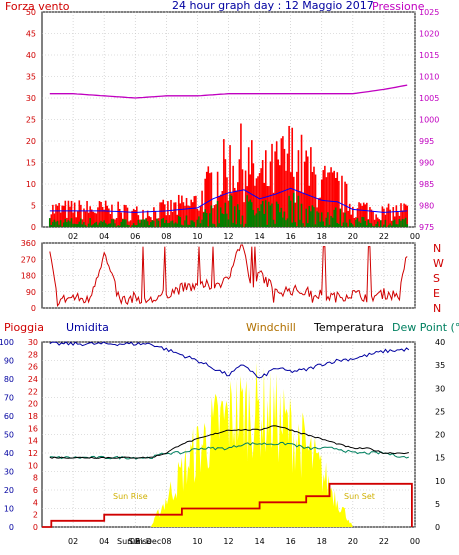 The width and height of the screenshot is (459, 555). I want to click on right-tick-top: 1000, so click(429, 120).